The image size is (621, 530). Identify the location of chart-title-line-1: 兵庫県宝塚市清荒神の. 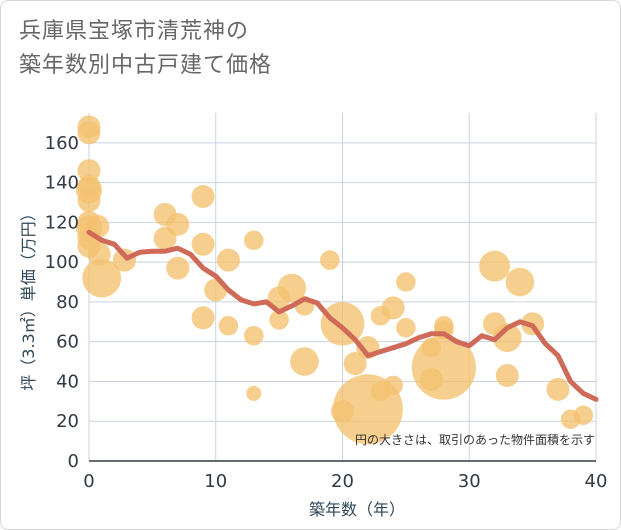
(134, 31).